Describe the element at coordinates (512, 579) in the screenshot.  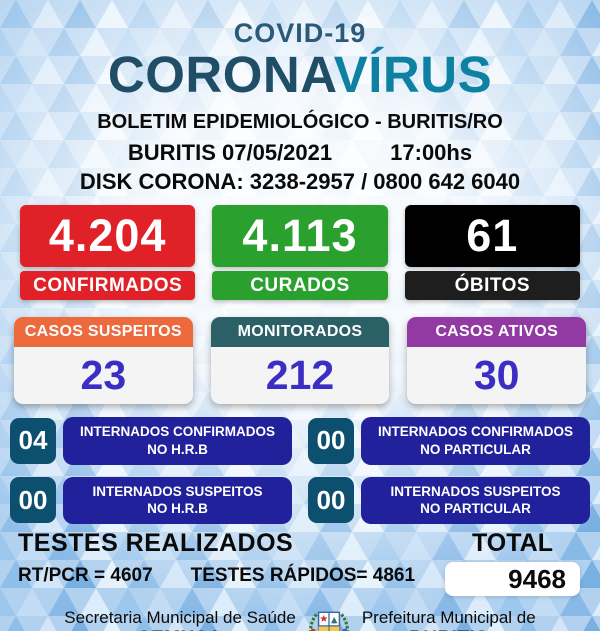
I see `total-value-box: 9468` at that location.